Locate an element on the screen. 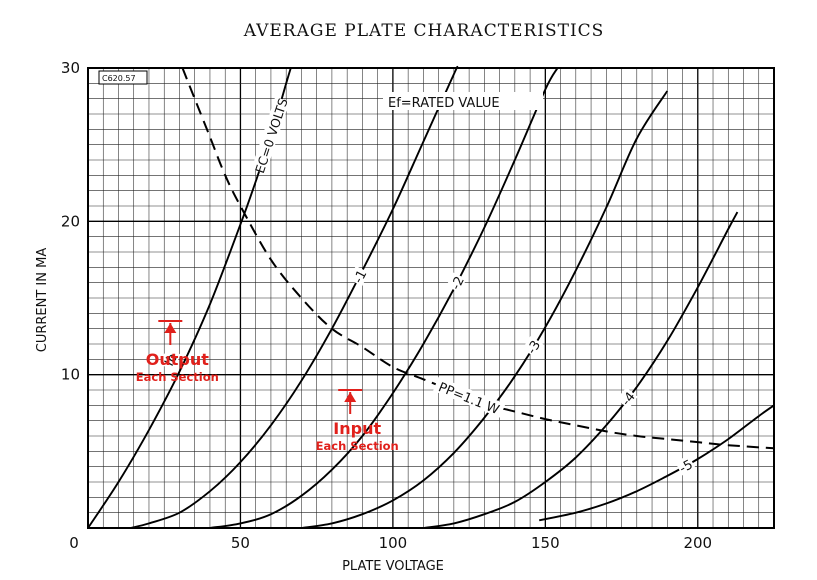  x-tick-label: 50 is located at coordinates (240, 543).